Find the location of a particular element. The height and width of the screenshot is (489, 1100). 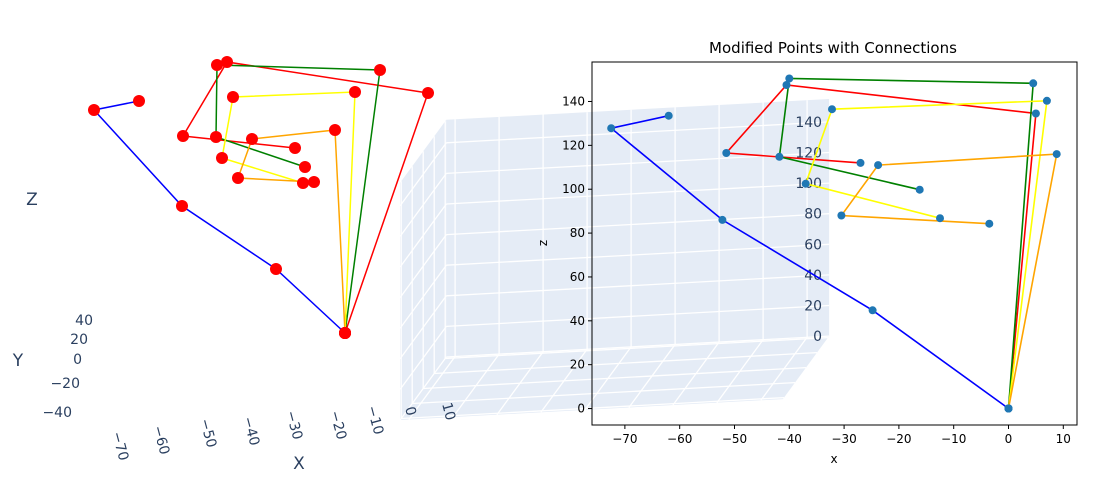

y-tick-label: 80 is located at coordinates (577, 233).